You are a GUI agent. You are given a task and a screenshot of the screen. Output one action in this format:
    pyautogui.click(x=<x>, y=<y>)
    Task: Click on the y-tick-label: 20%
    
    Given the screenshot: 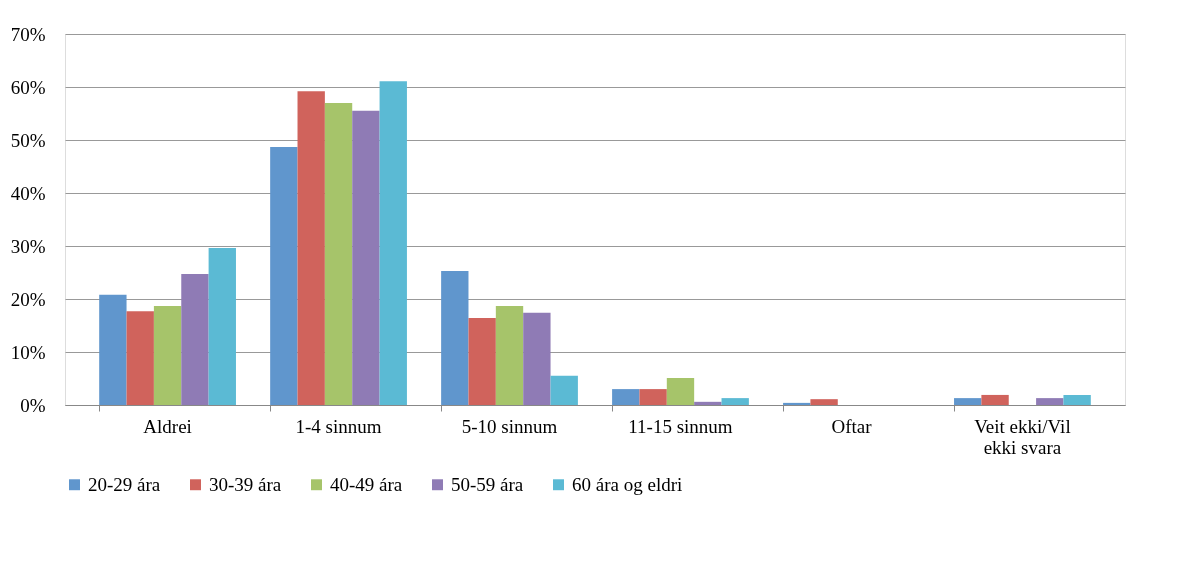 What is the action you would take?
    pyautogui.click(x=28, y=299)
    